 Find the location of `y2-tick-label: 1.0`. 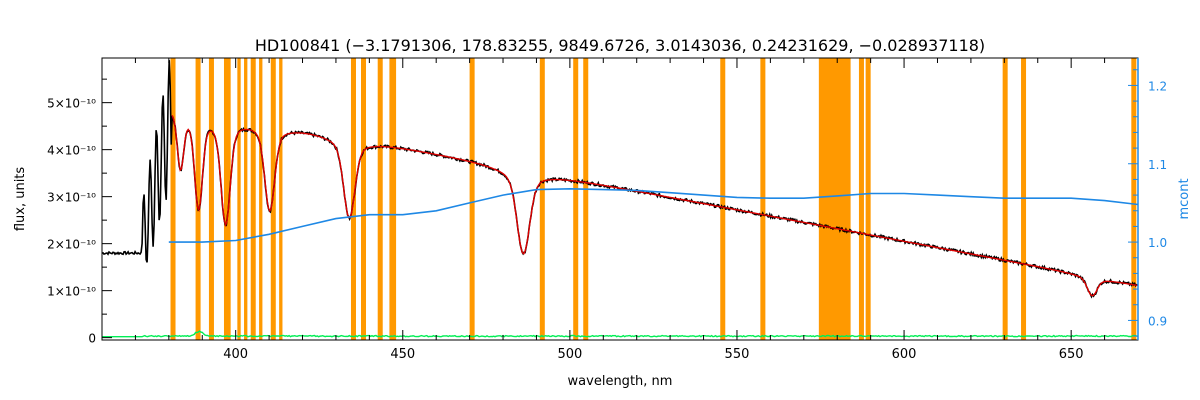

y2-tick-label: 1.0 is located at coordinates (1157, 243).